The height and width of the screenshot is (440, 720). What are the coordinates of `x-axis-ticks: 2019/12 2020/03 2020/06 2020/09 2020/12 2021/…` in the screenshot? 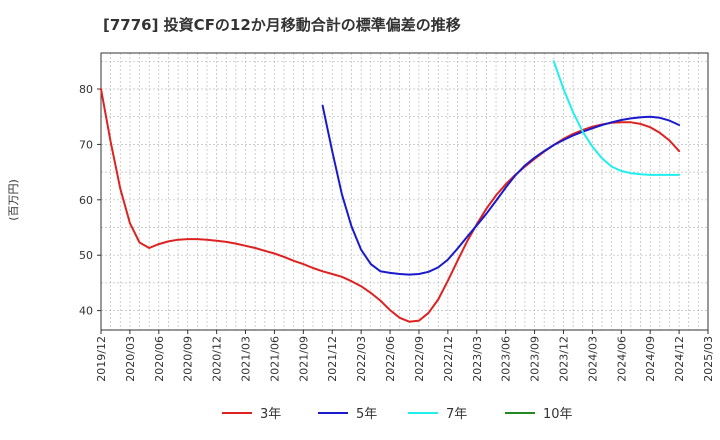 It's located at (405, 356).